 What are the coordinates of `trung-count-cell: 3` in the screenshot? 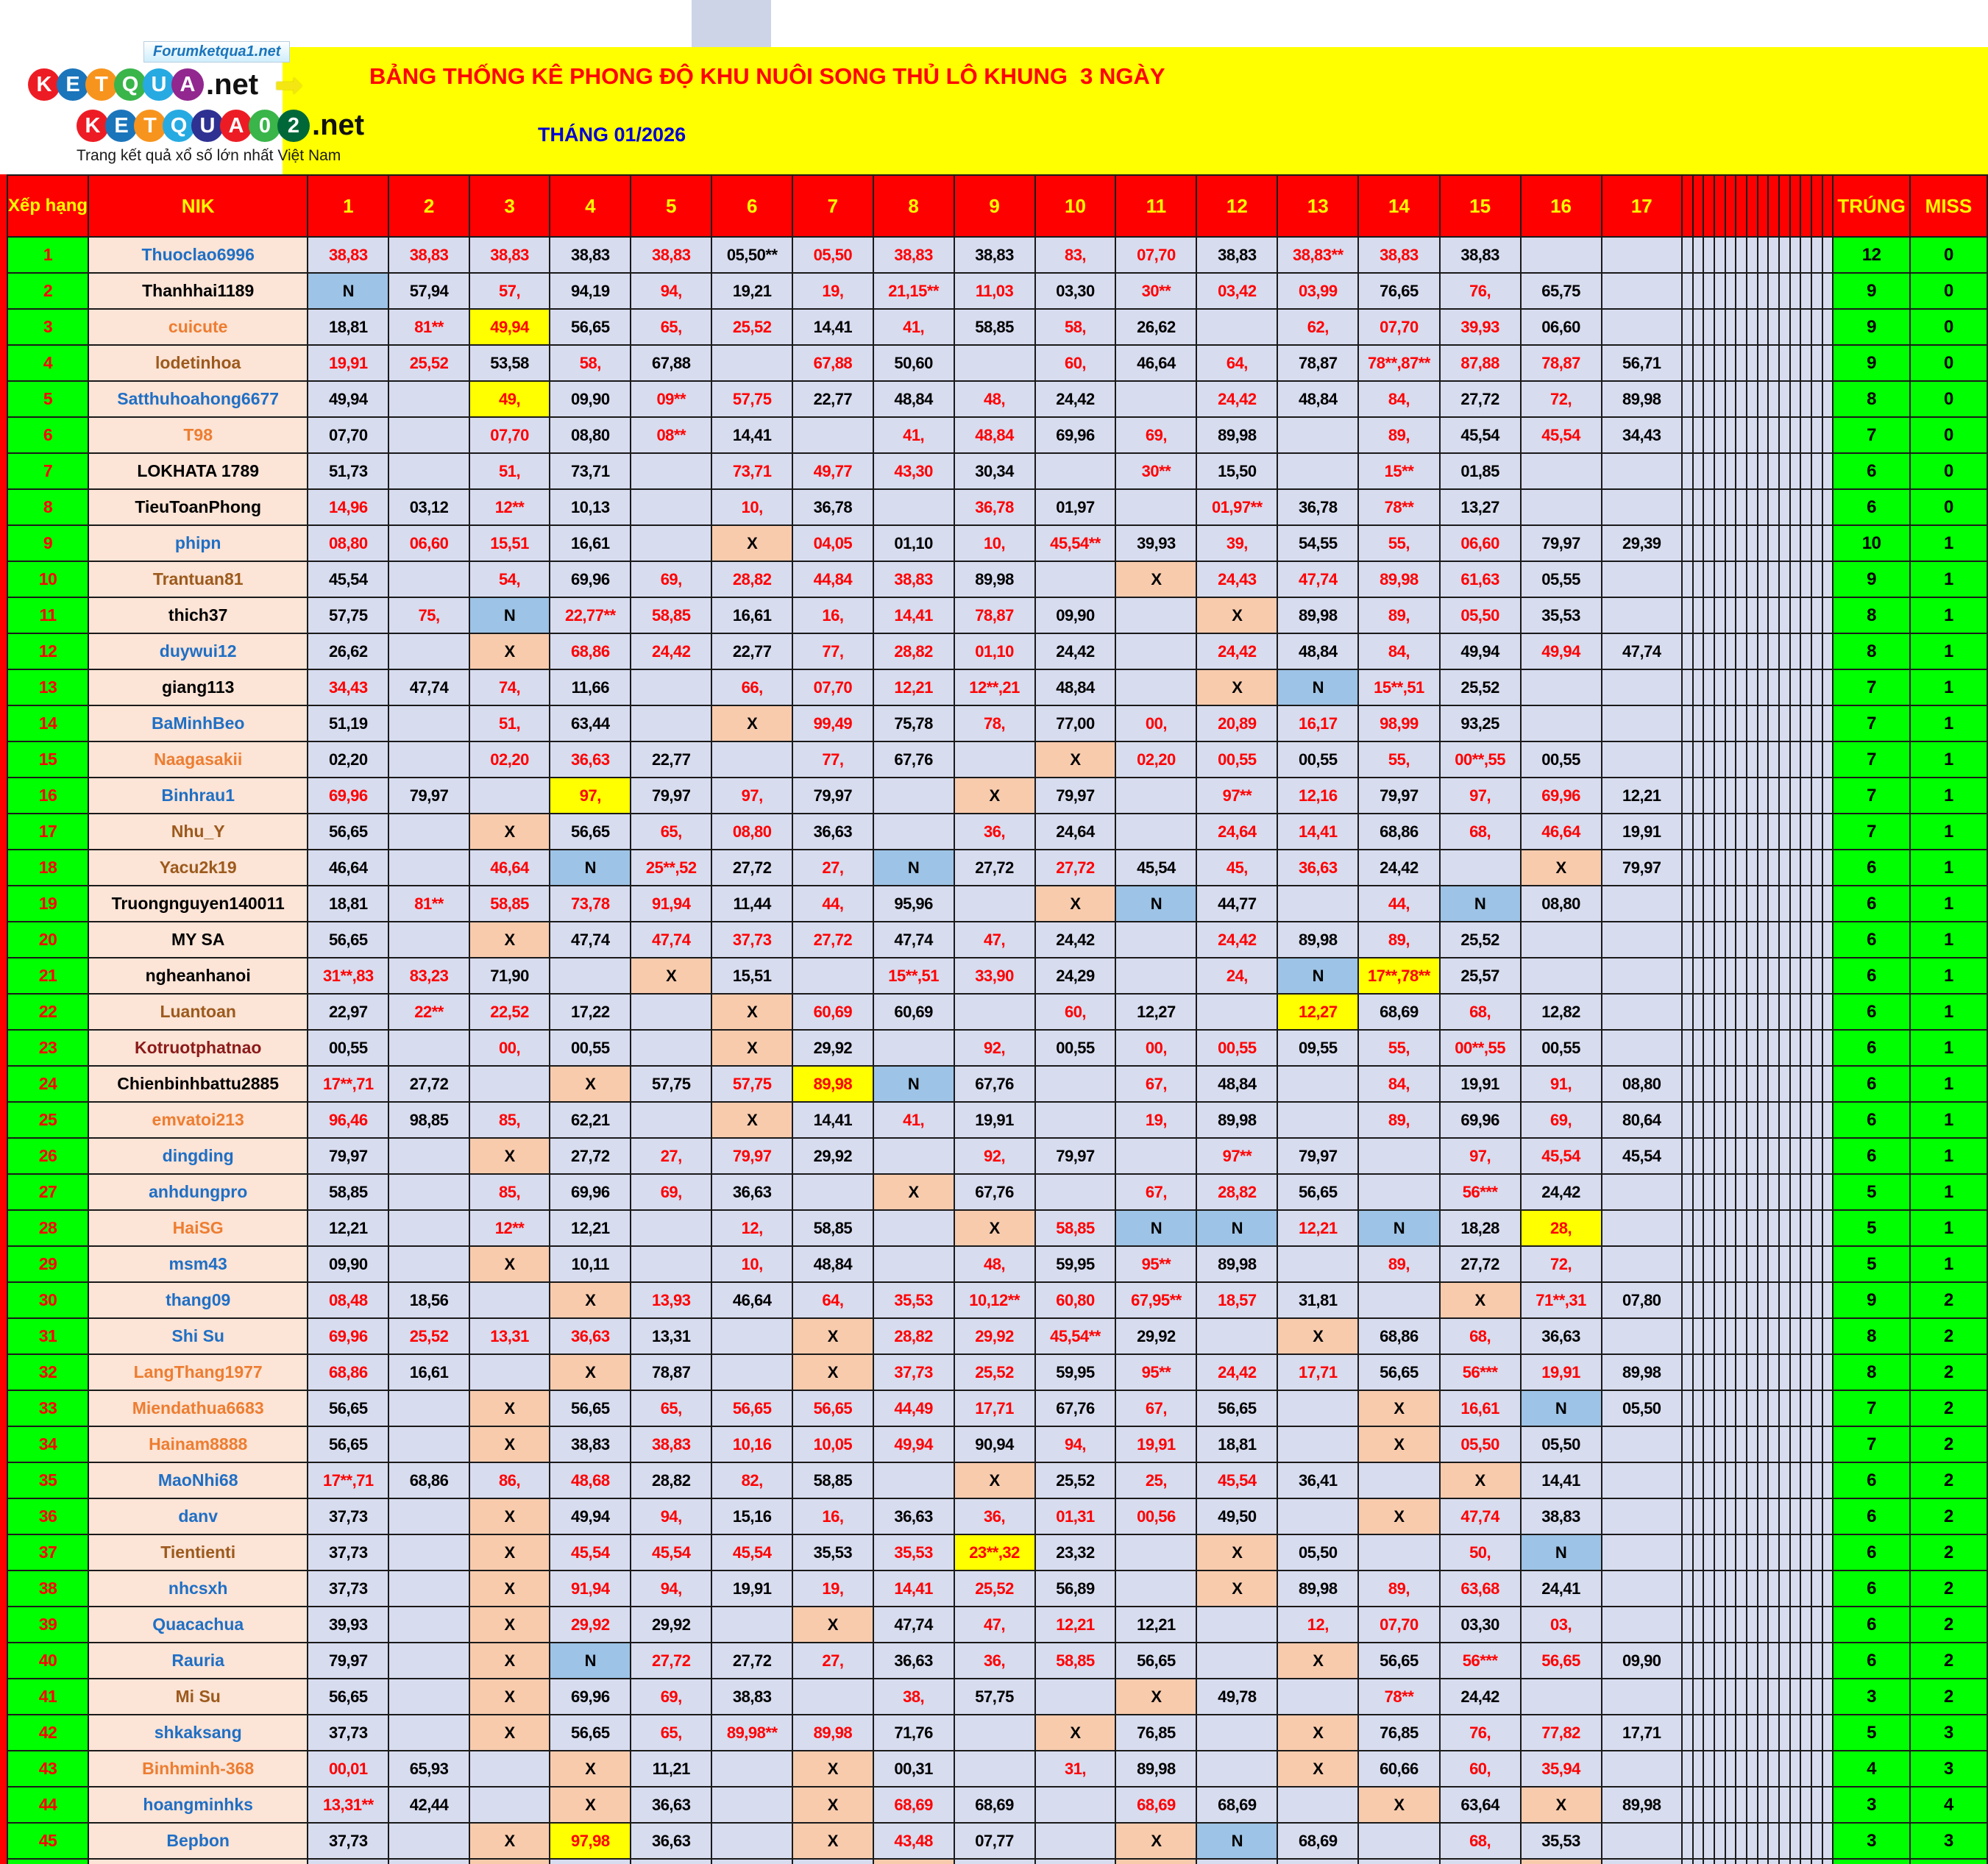 It's located at (1871, 1696).